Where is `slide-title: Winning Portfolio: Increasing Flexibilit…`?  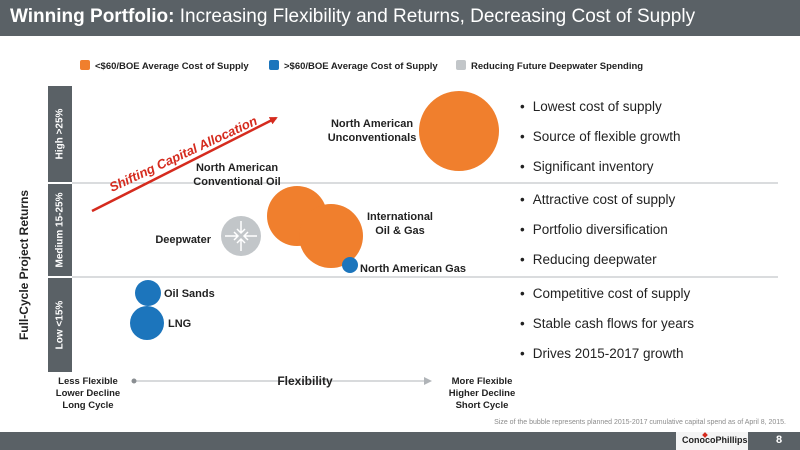
slide-title: Winning Portfolio: Increasing Flexibilit… is located at coordinates (352, 17).